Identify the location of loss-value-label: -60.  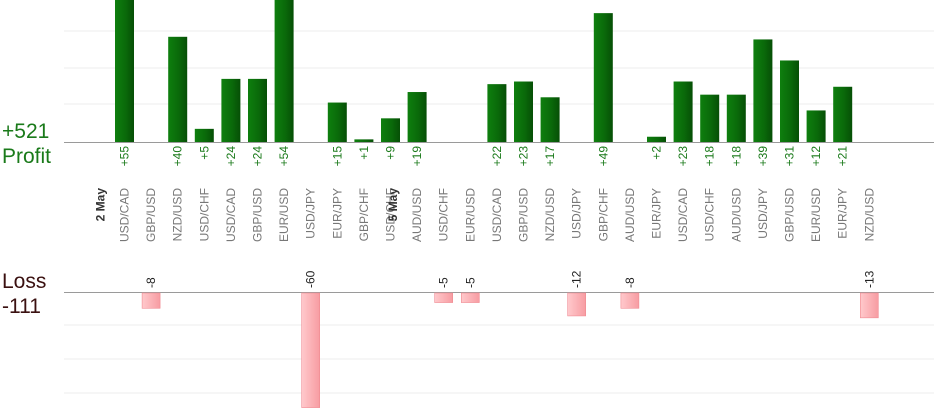
(311, 279).